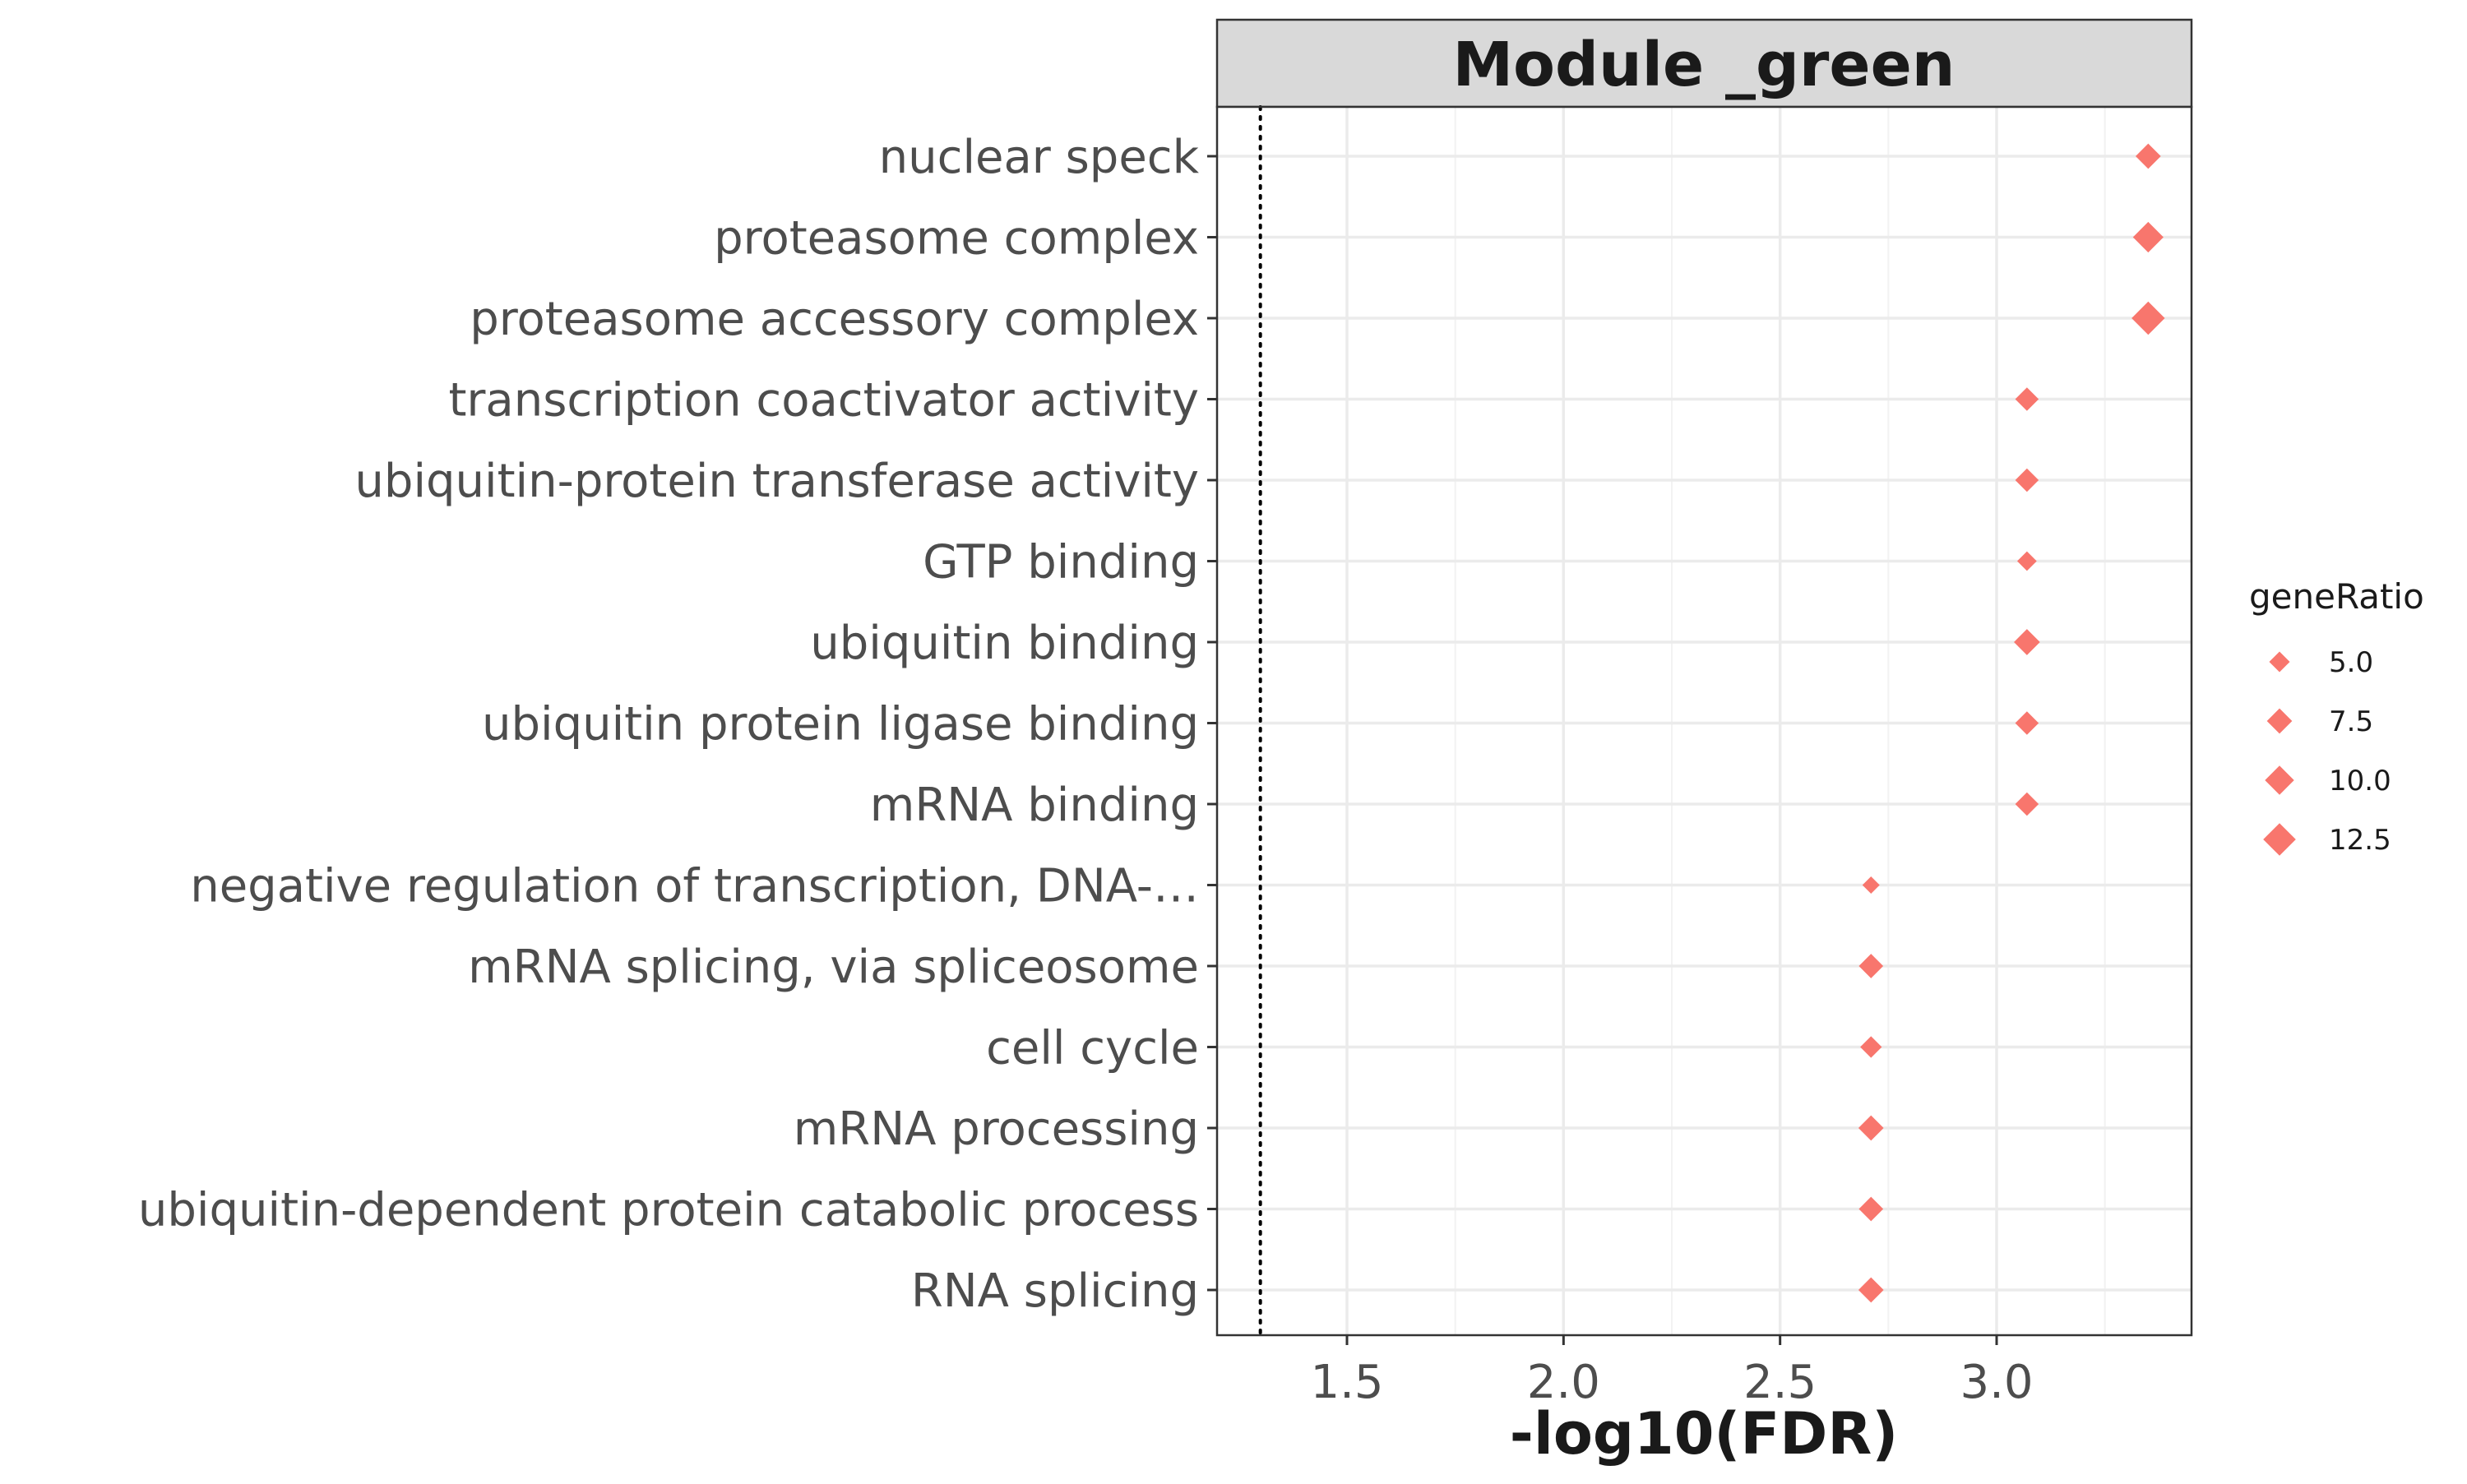  Describe the element at coordinates (2336, 597) in the screenshot. I see `legend-title: geneRatio` at that location.